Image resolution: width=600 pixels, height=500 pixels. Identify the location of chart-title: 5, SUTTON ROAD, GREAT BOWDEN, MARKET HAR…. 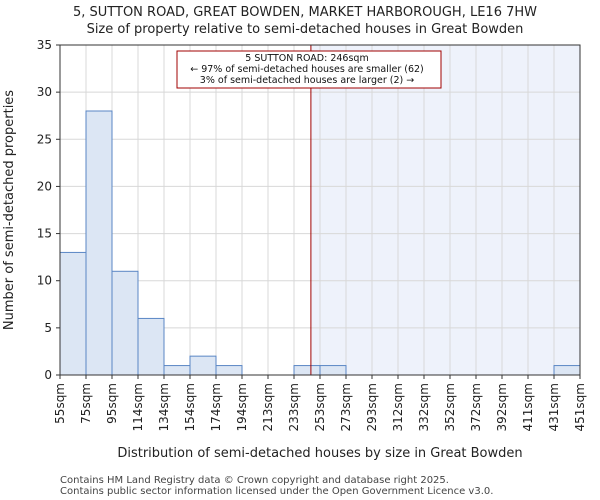
(305, 12).